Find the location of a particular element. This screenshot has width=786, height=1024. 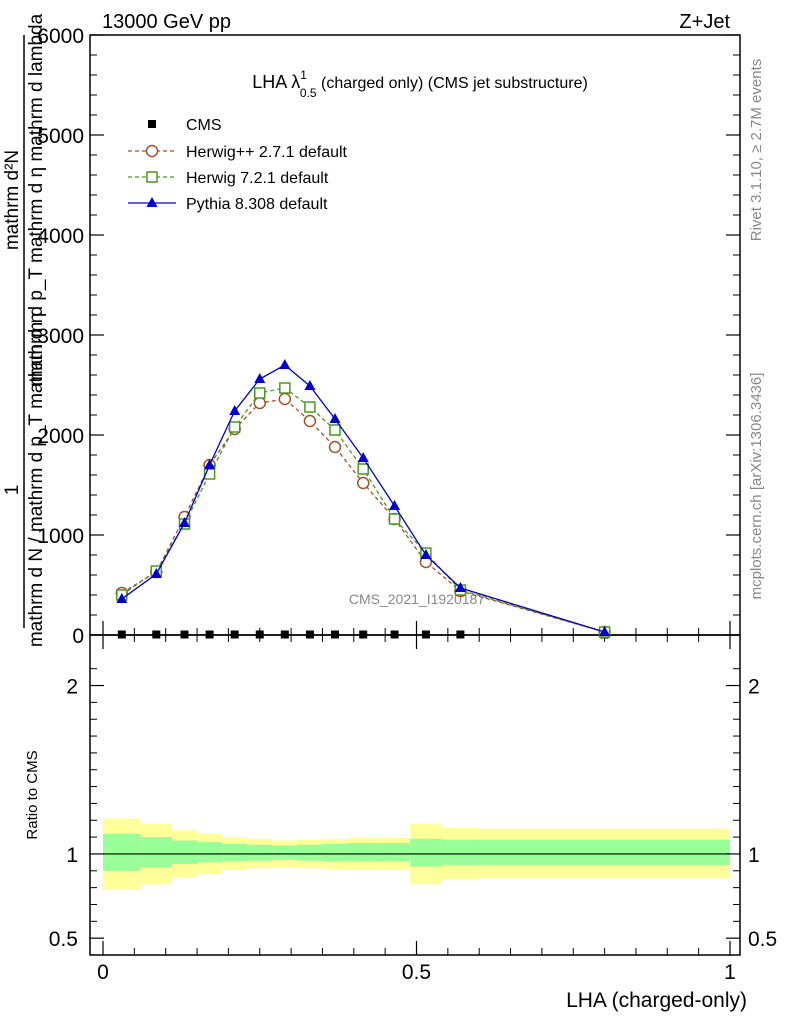

main-y-tick-label: 1000 is located at coordinates (60, 536).